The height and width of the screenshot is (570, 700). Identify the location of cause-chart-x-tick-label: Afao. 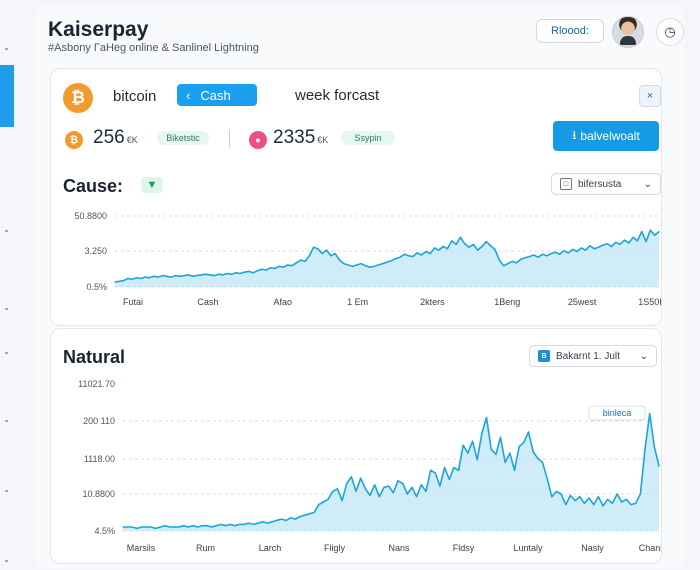
(282, 302).